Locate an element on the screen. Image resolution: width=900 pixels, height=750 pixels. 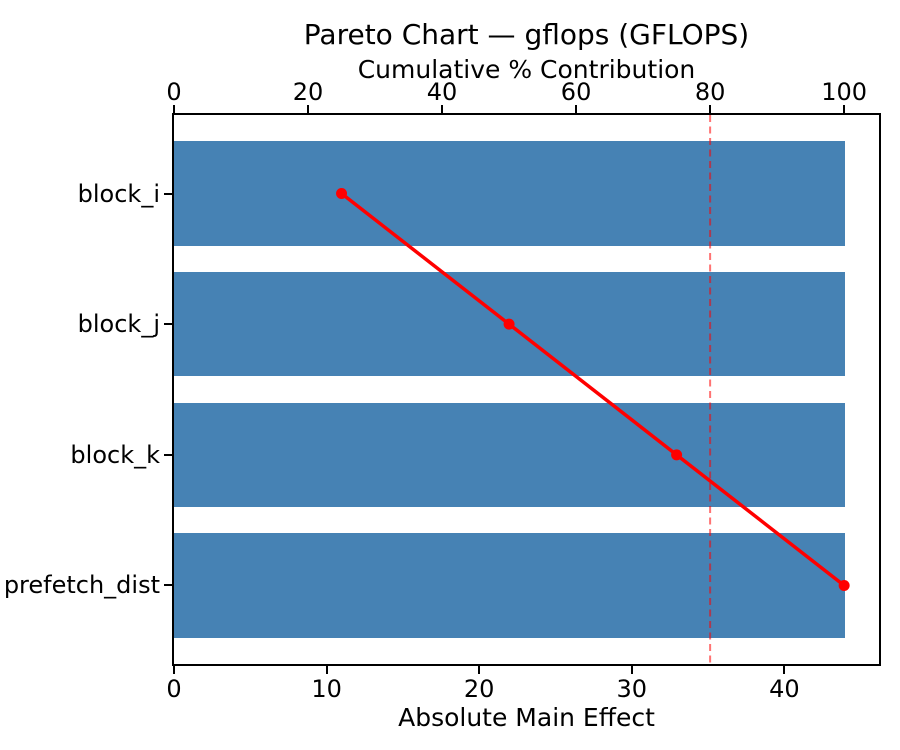
bottom-axis-label: Absolute Main Effect is located at coordinates (526, 717).